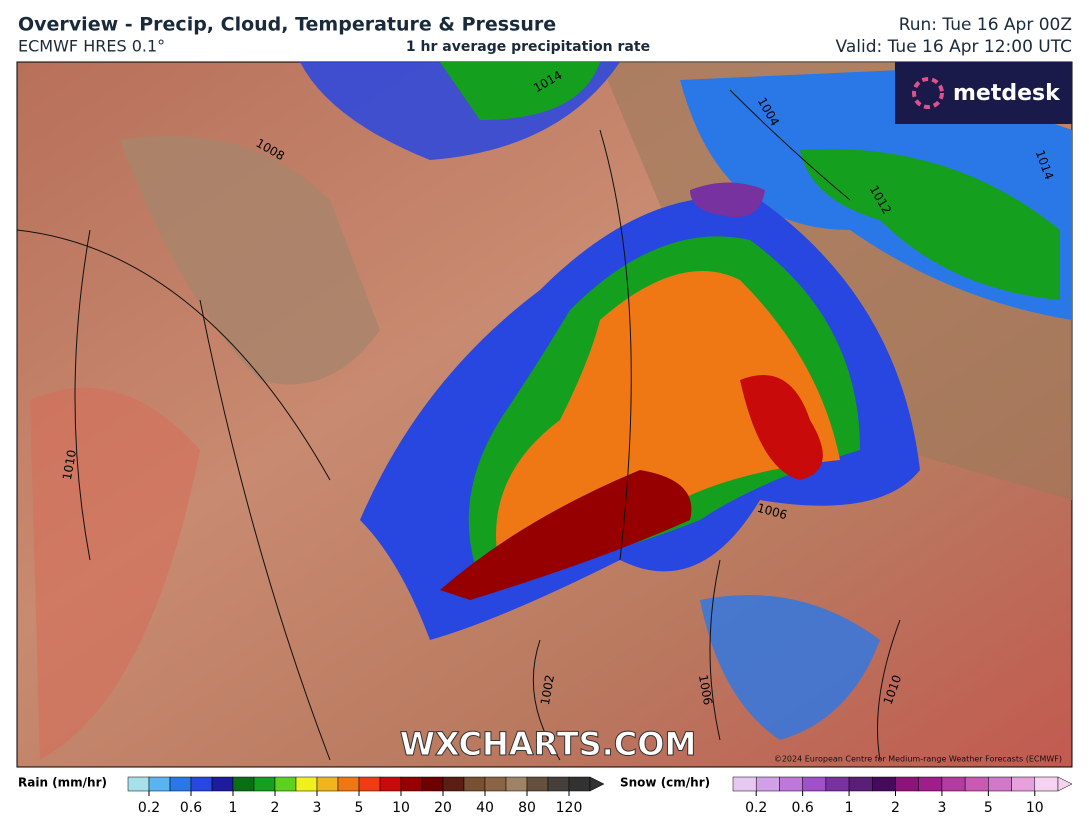 Image resolution: width=1089 pixels, height=835 pixels. I want to click on rain-tick-label: 0.6, so click(191, 808).